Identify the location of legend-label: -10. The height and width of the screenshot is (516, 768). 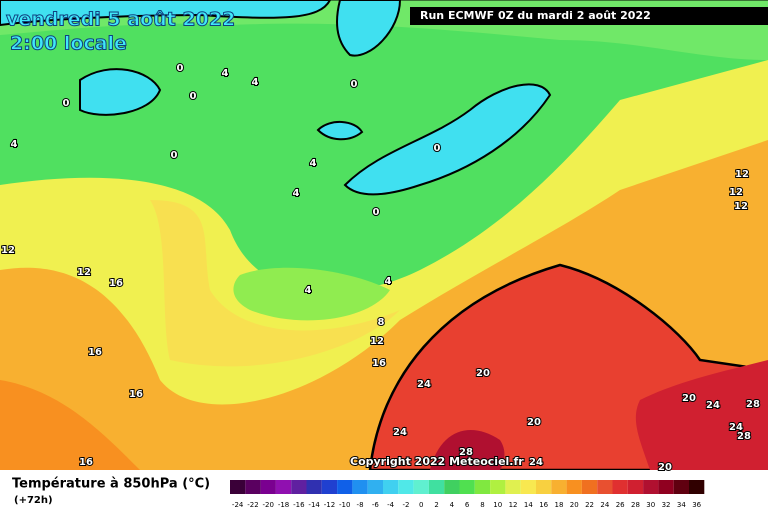
(344, 505).